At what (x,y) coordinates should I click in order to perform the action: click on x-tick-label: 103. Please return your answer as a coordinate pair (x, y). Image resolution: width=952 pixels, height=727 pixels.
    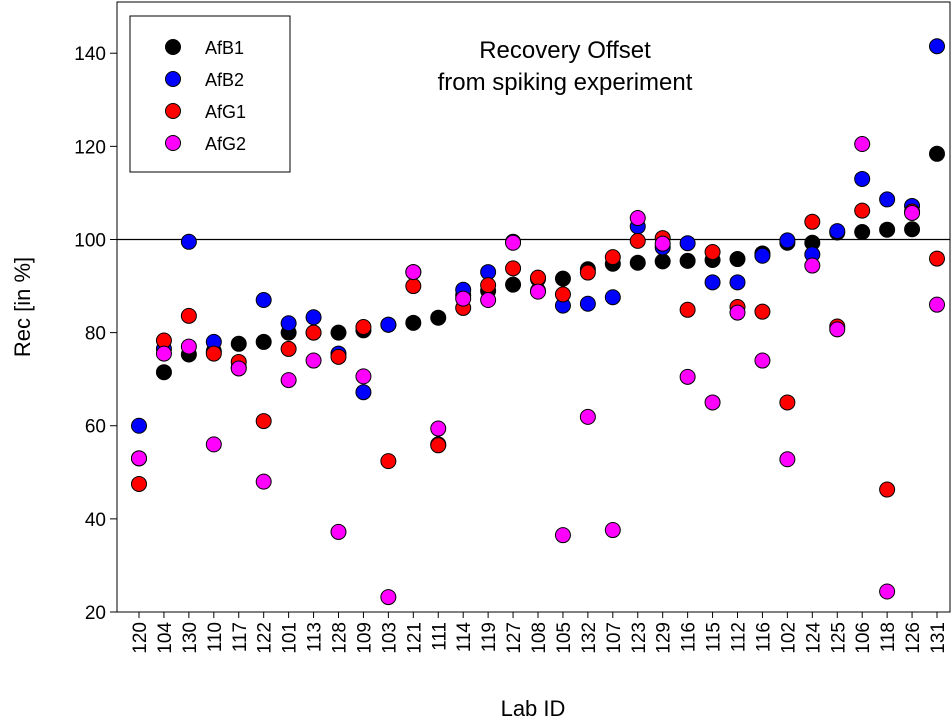
    Looking at the image, I should click on (389, 638).